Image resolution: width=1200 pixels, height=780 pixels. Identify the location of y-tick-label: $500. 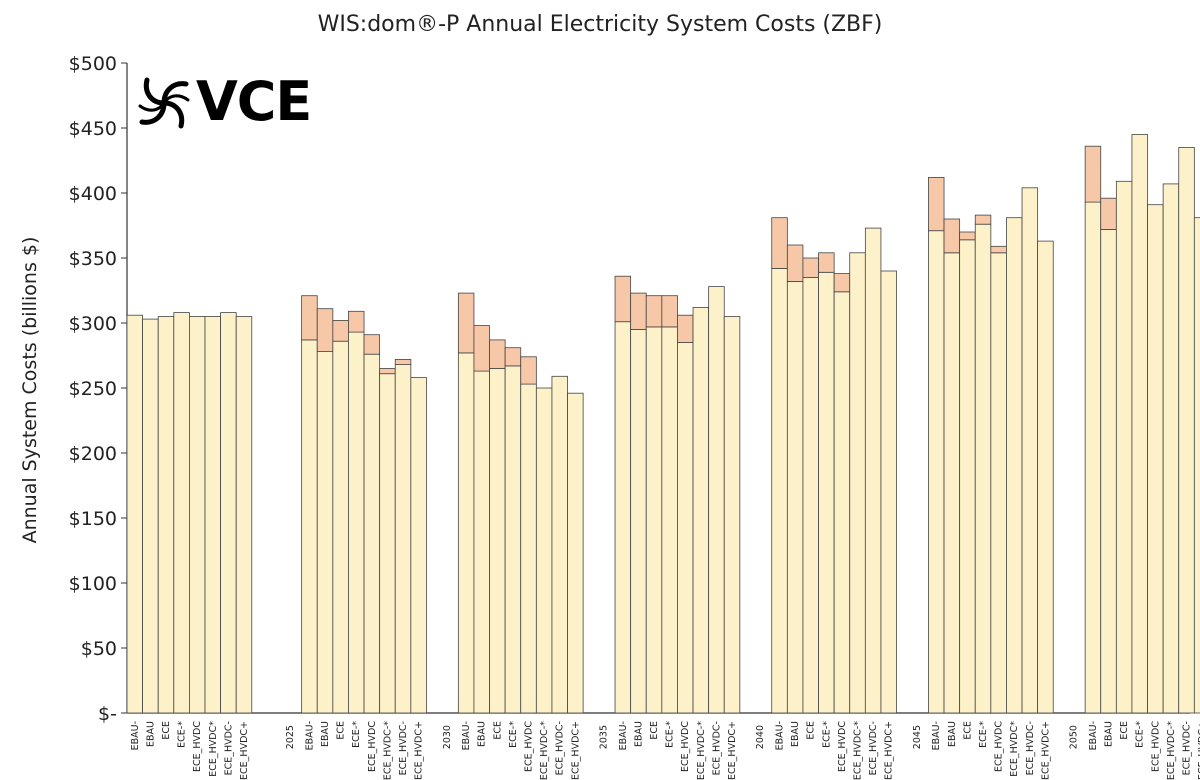
(93, 64).